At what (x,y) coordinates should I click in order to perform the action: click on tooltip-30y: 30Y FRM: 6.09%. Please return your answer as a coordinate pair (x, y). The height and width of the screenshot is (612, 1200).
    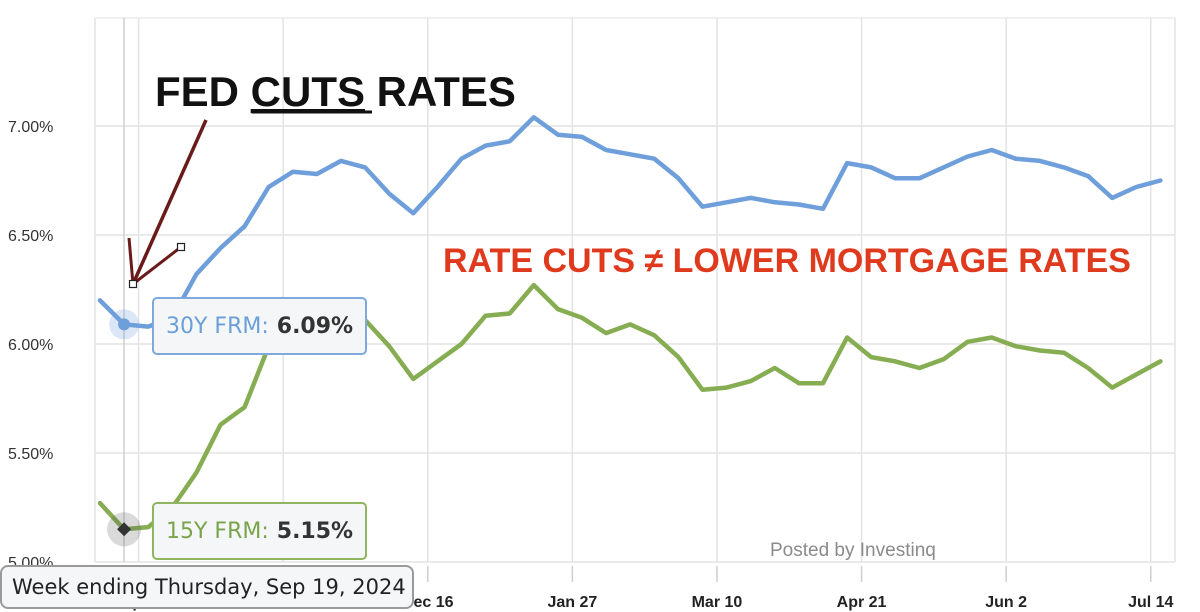
    Looking at the image, I should click on (260, 326).